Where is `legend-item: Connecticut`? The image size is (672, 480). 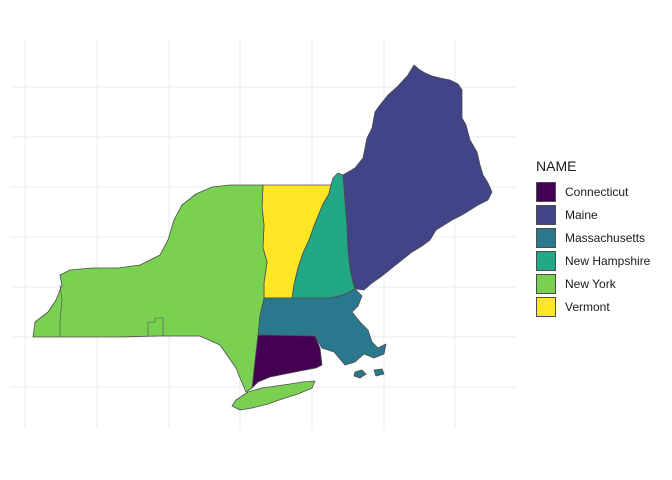 legend-item: Connecticut is located at coordinates (593, 191).